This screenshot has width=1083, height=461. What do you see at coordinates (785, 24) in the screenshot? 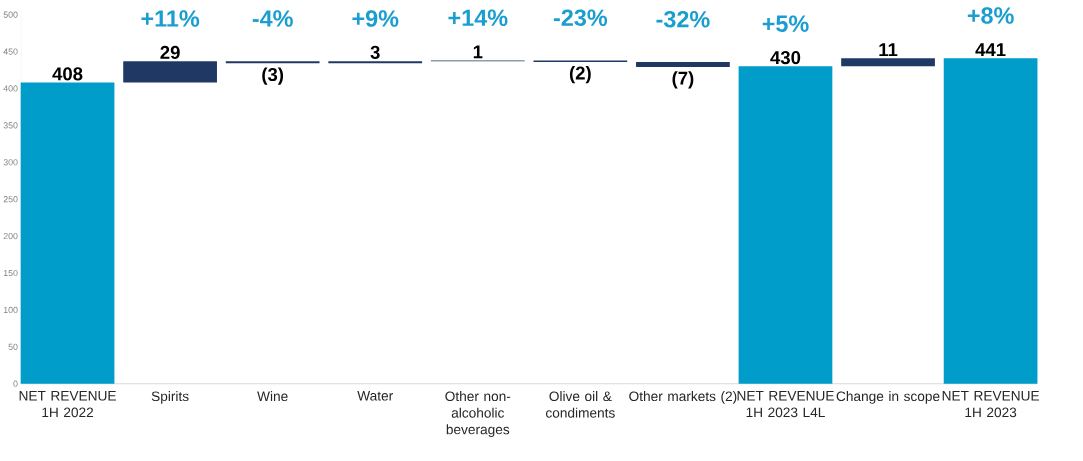
I see `annotation: +5%` at bounding box center [785, 24].